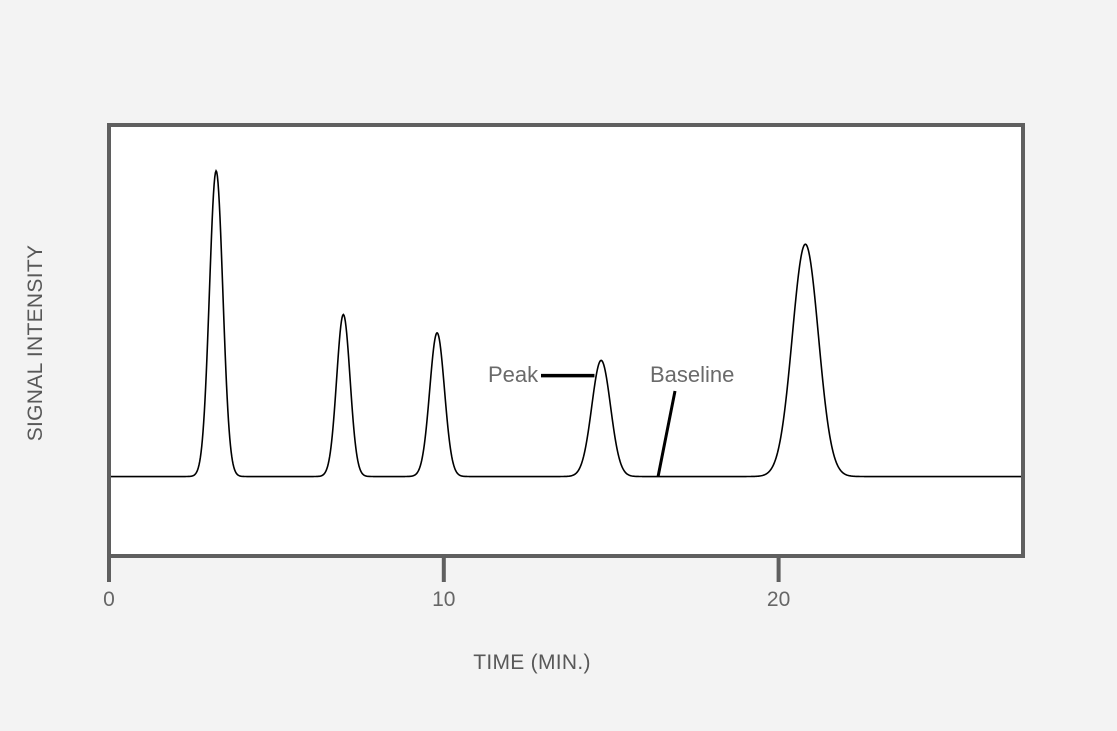  I want to click on x-tick-label: 0, so click(109, 599).